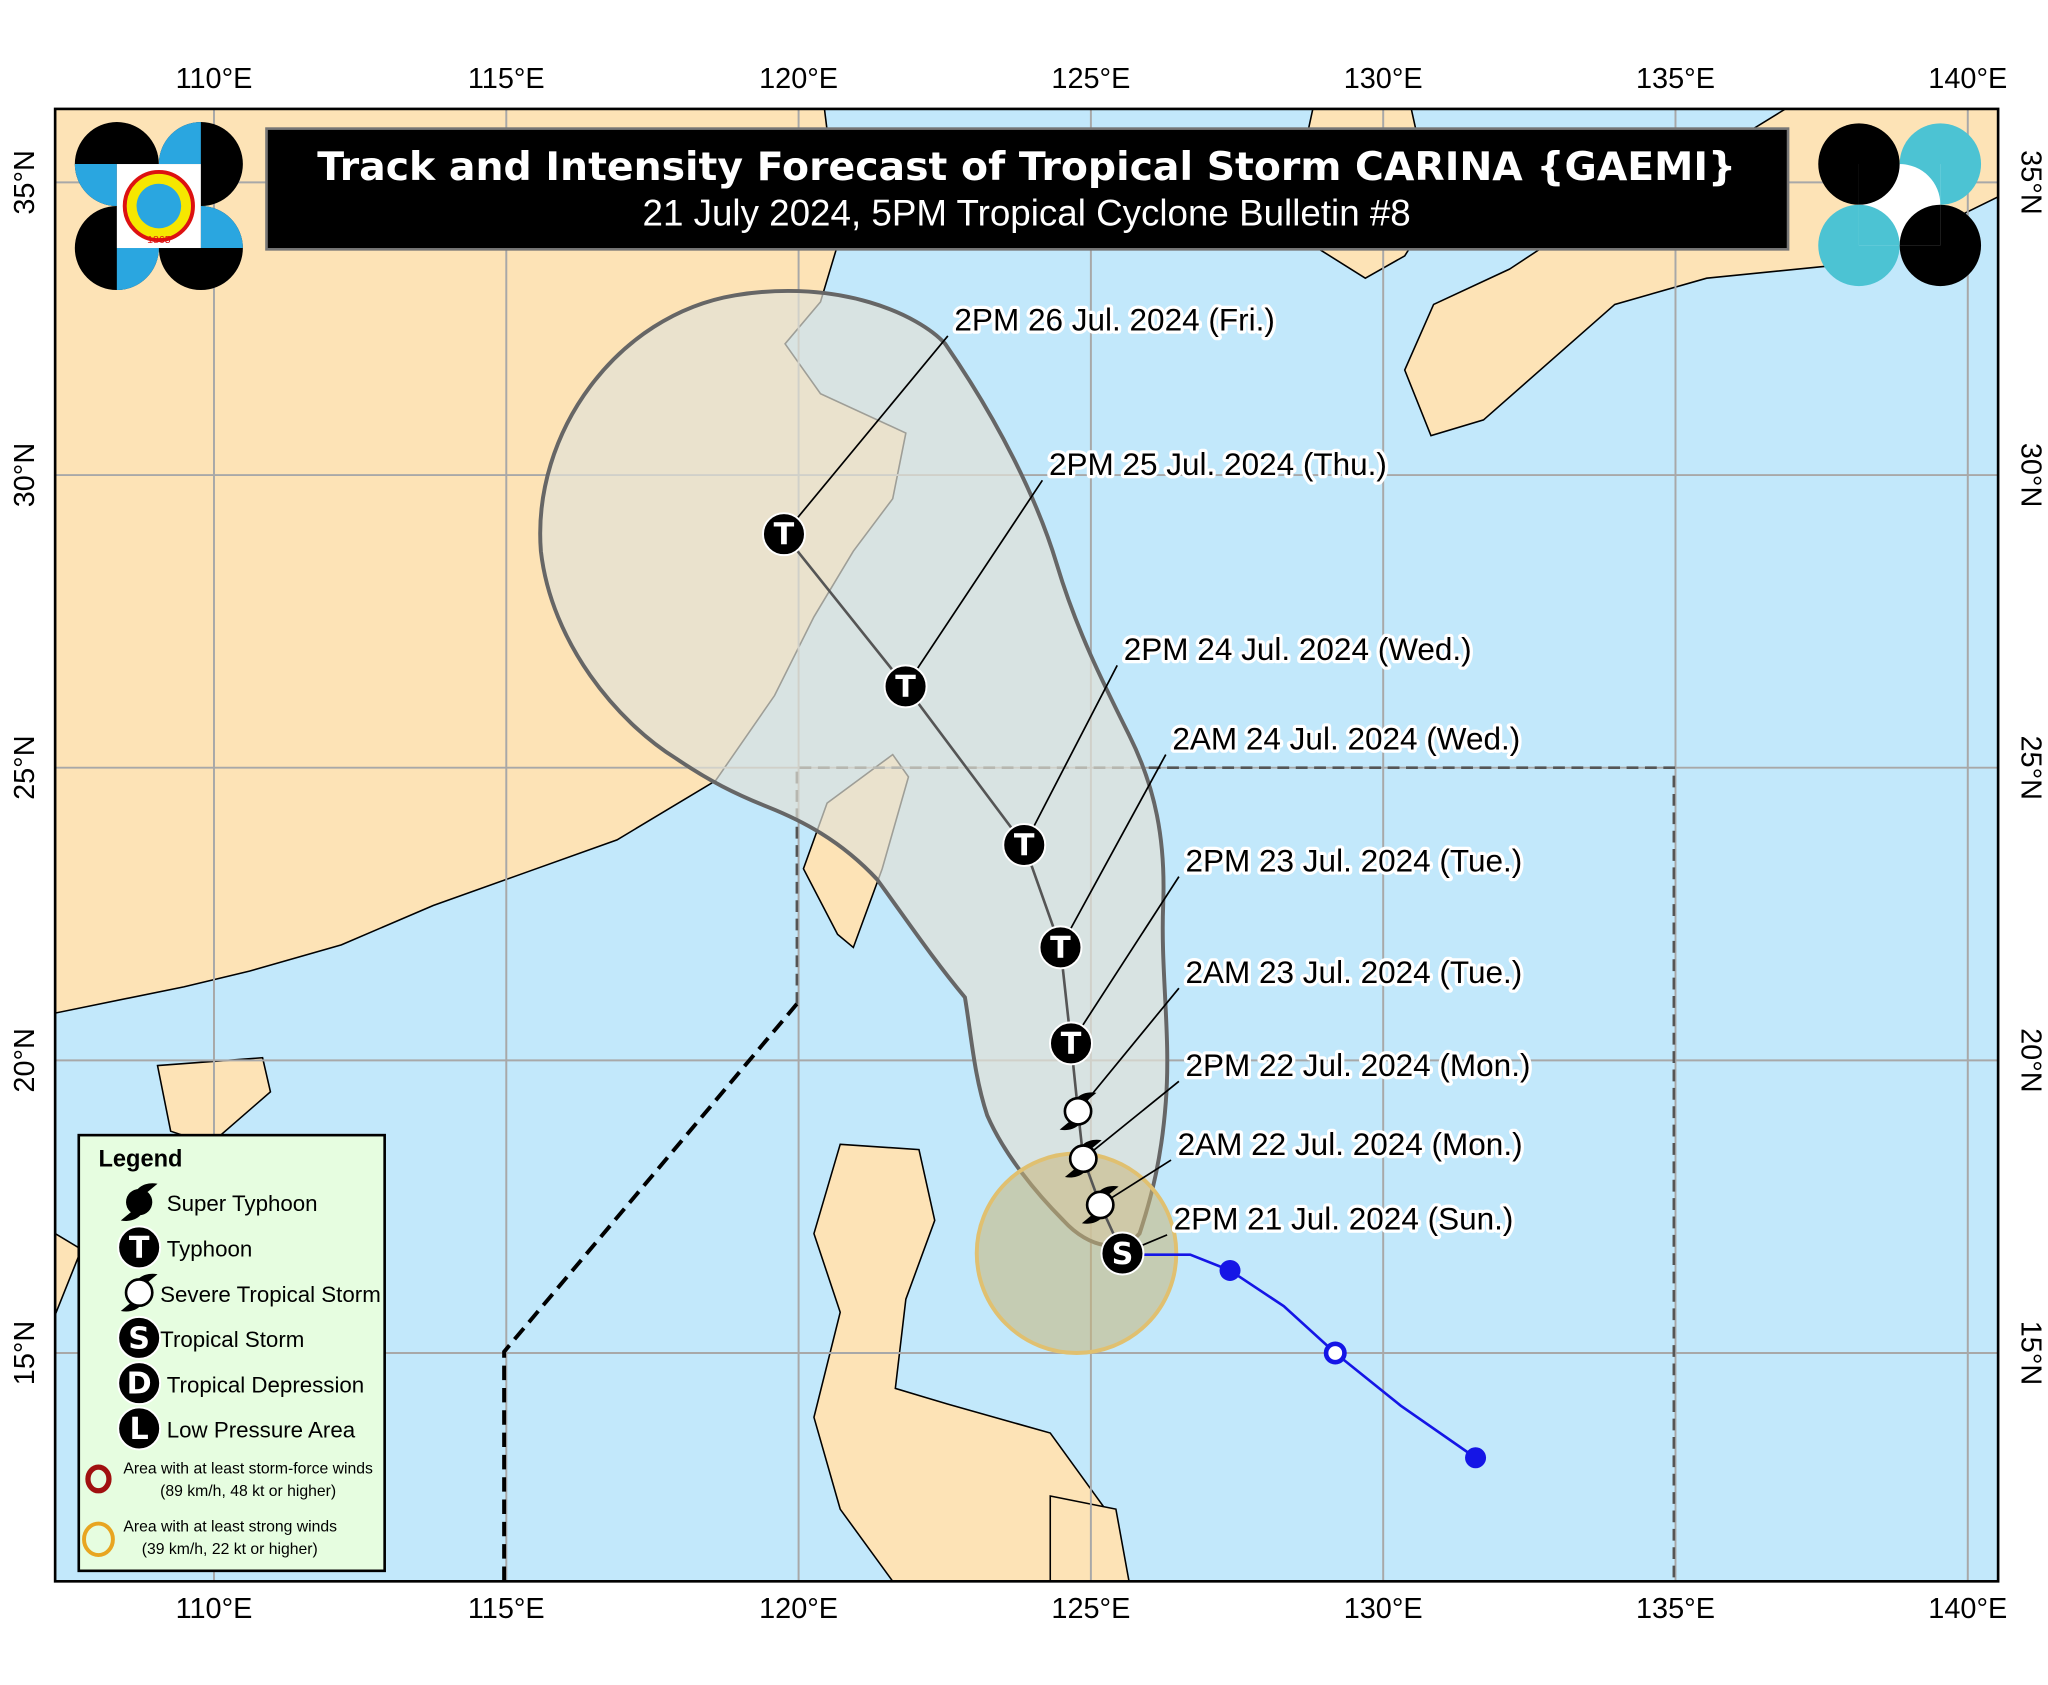 The height and width of the screenshot is (1685, 2048). I want to click on legend-item-label: Typhoon, so click(210, 1249).